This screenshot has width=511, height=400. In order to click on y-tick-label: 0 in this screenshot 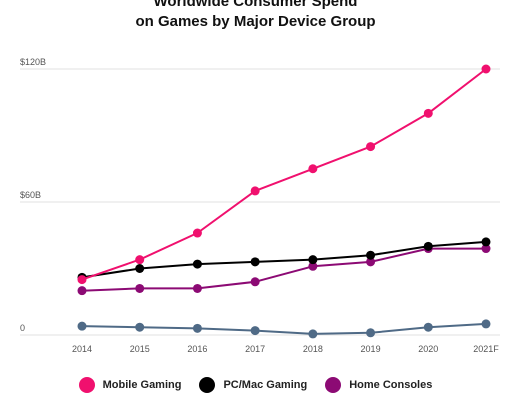, I will do `click(22, 328)`.